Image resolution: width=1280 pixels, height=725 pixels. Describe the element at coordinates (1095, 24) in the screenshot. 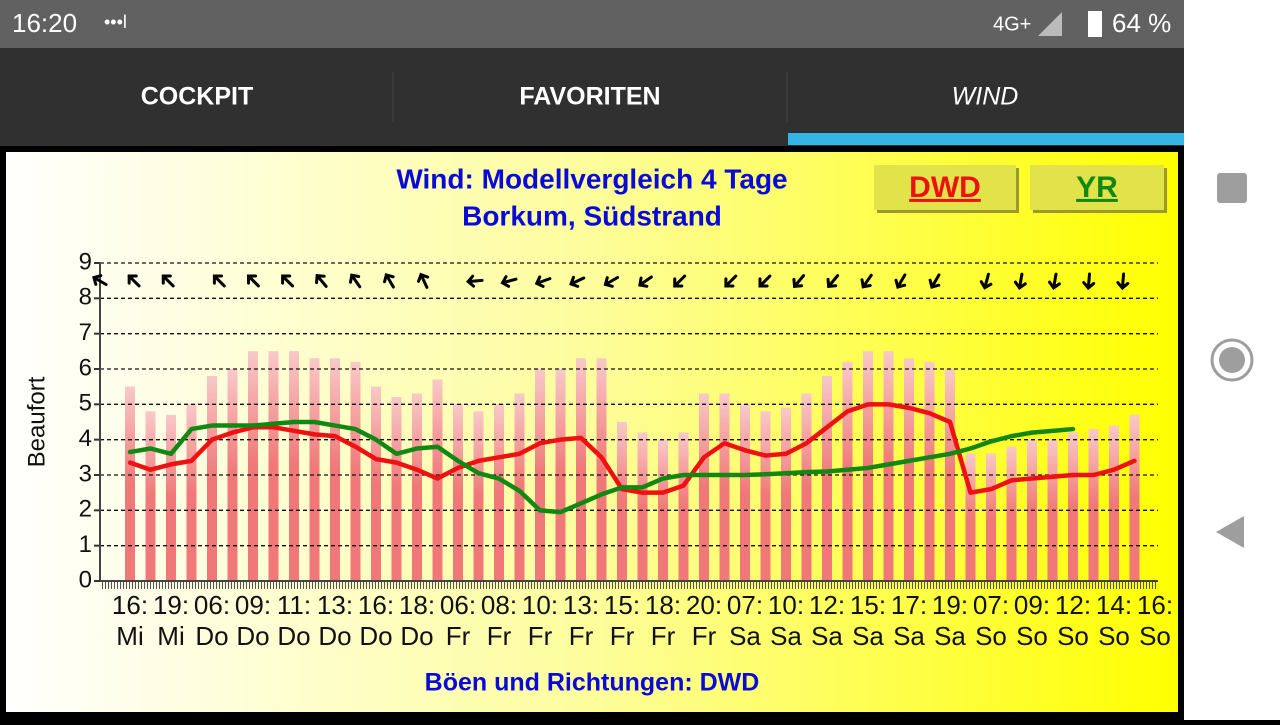

I see `battery-icon` at that location.